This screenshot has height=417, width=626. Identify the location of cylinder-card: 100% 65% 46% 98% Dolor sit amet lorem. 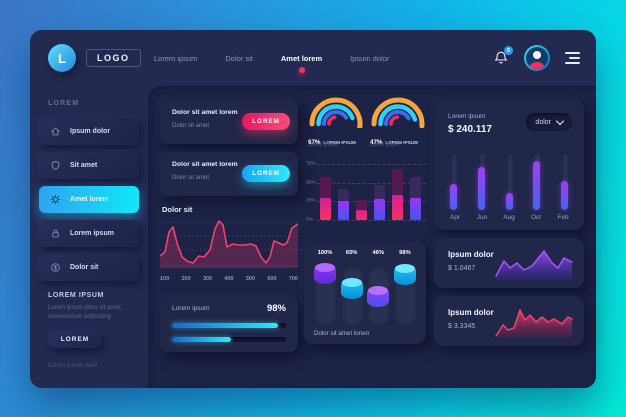
(365, 293).